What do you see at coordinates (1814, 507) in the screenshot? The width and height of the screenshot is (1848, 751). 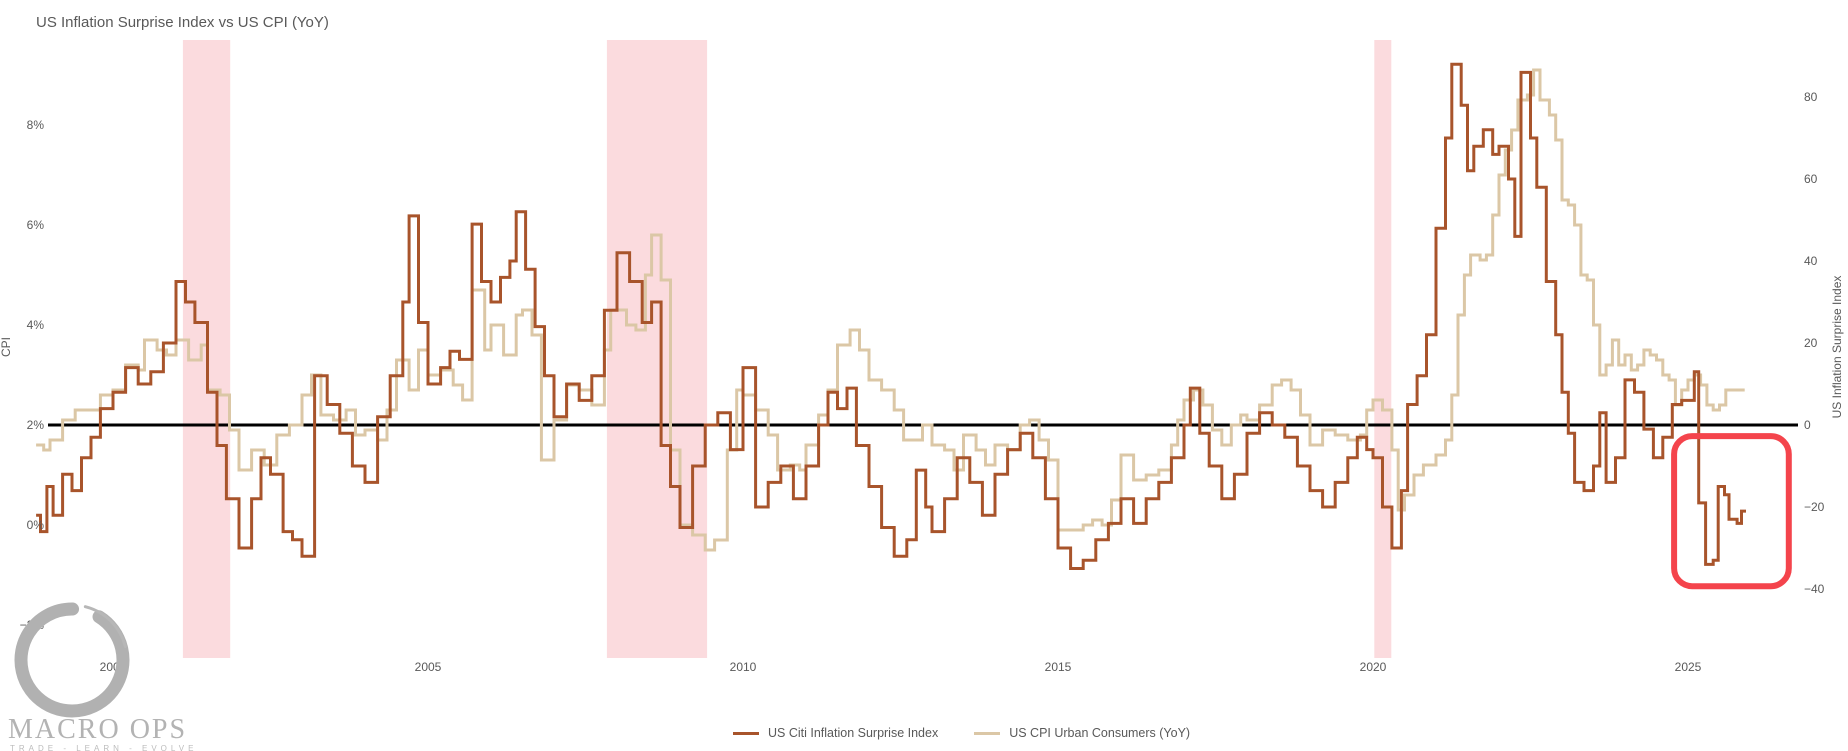 I see `right-axis-tick-label: −20` at bounding box center [1814, 507].